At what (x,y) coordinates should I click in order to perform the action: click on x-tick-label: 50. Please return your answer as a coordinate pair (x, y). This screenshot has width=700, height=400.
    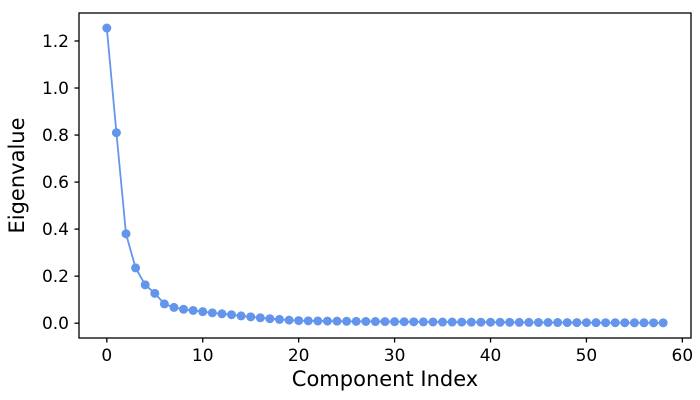
    Looking at the image, I should click on (587, 356).